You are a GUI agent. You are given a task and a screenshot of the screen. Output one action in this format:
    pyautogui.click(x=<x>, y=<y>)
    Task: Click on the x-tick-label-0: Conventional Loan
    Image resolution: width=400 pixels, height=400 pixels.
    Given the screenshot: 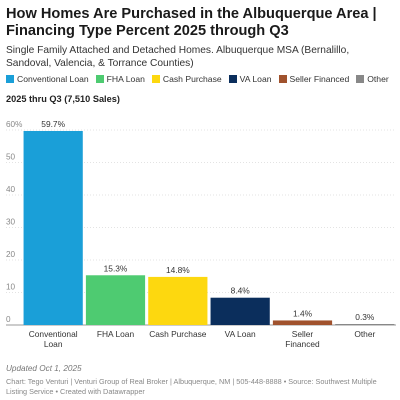 What is the action you would take?
    pyautogui.click(x=53, y=339)
    